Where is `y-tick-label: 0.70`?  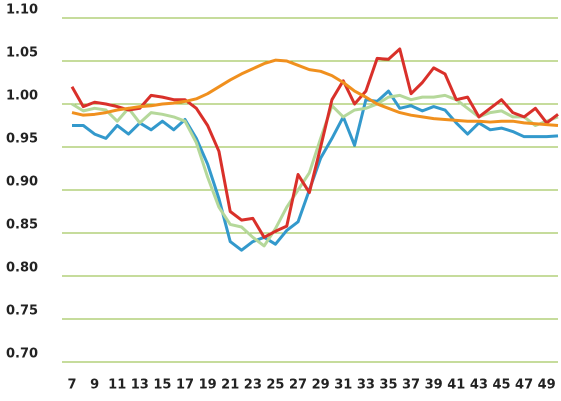
y-tick-label: 0.70 is located at coordinates (22, 354).